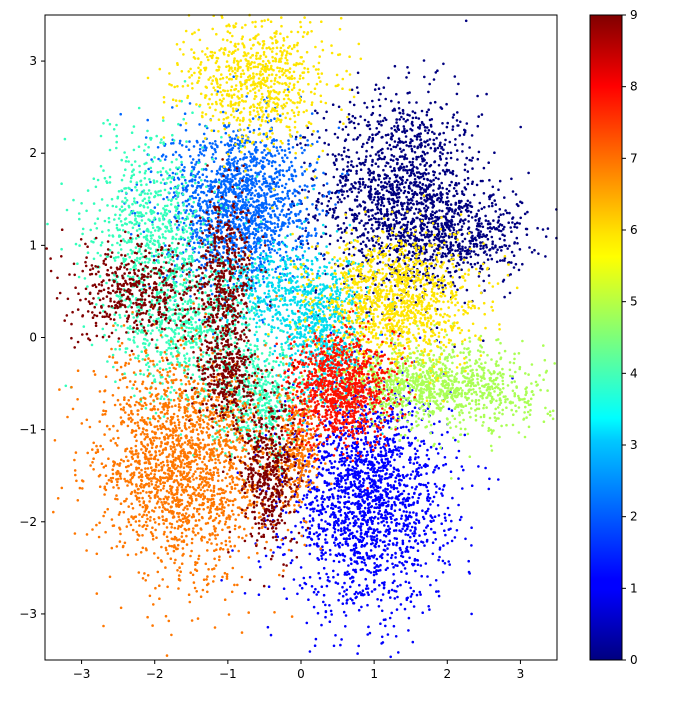 This screenshot has height=704, width=700. I want to click on x-tick-label: −3, so click(82, 674).